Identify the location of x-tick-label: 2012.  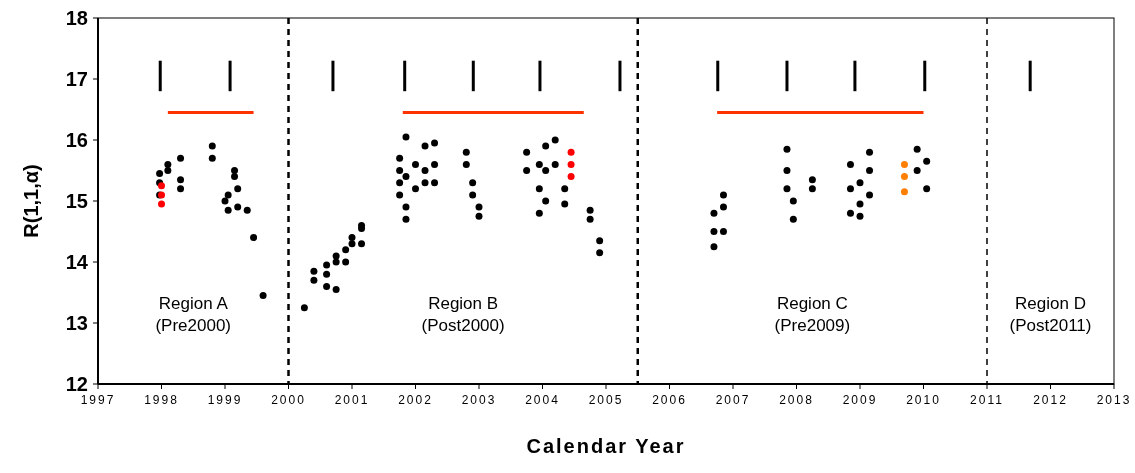
(1050, 400).